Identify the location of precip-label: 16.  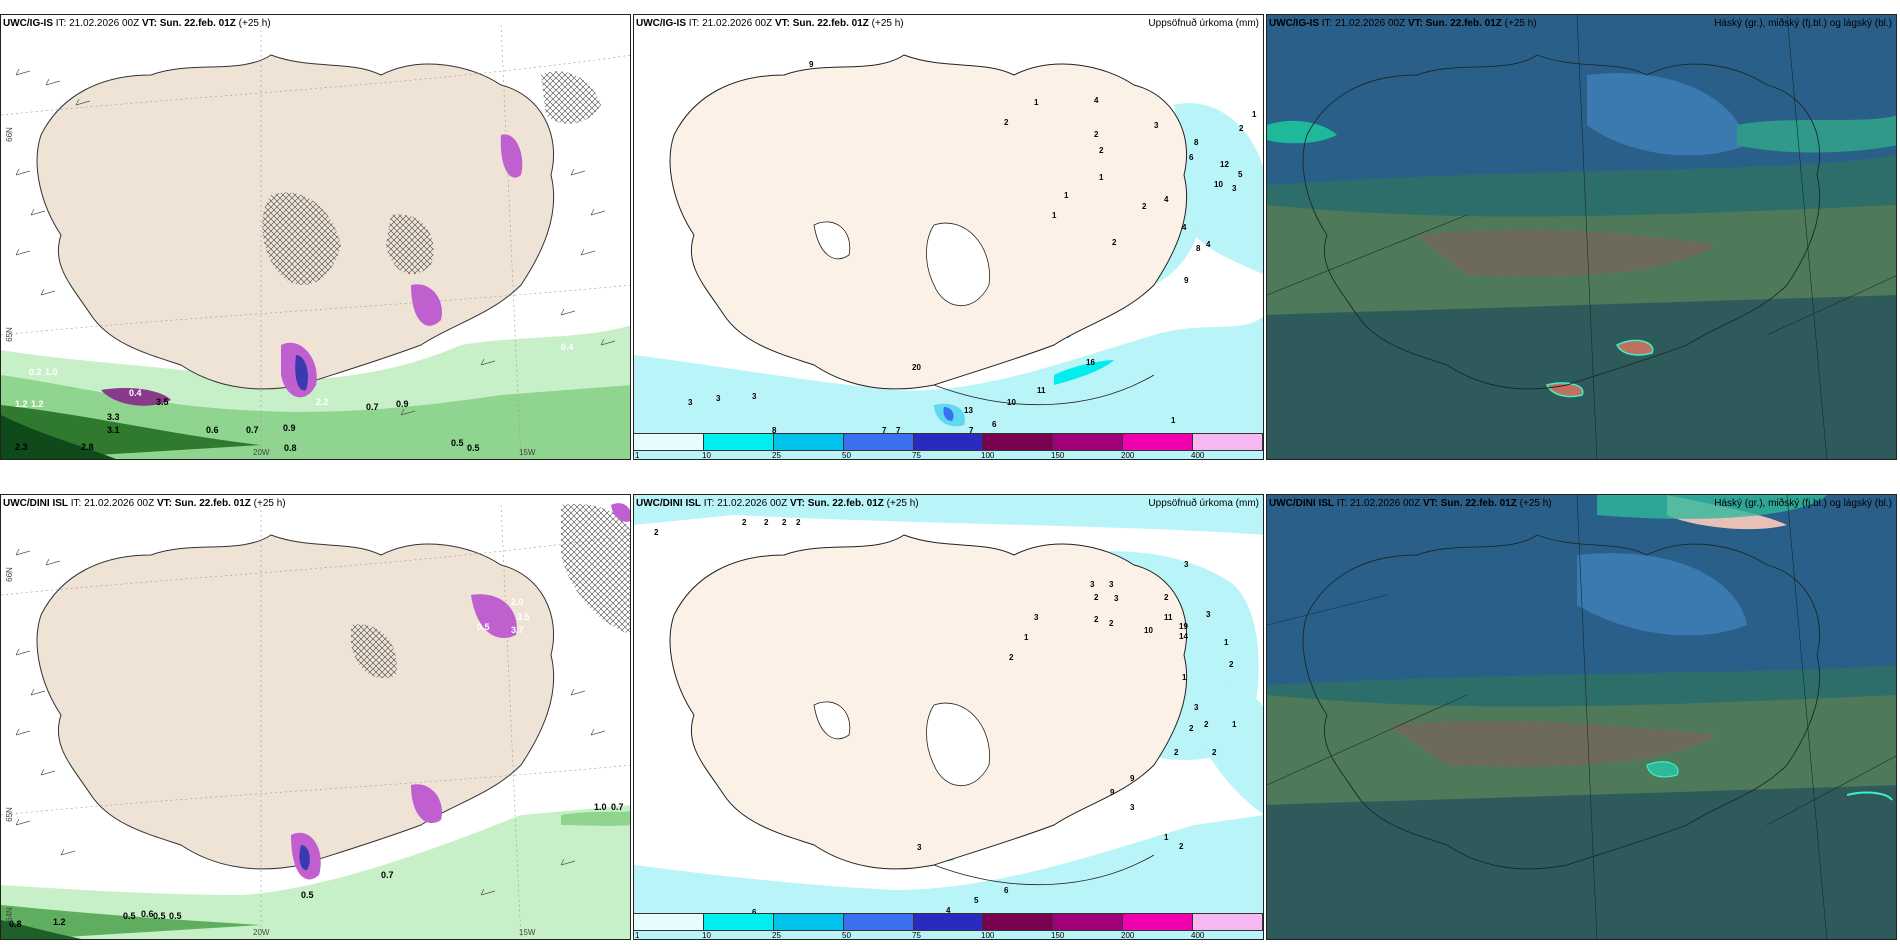
(1090, 362).